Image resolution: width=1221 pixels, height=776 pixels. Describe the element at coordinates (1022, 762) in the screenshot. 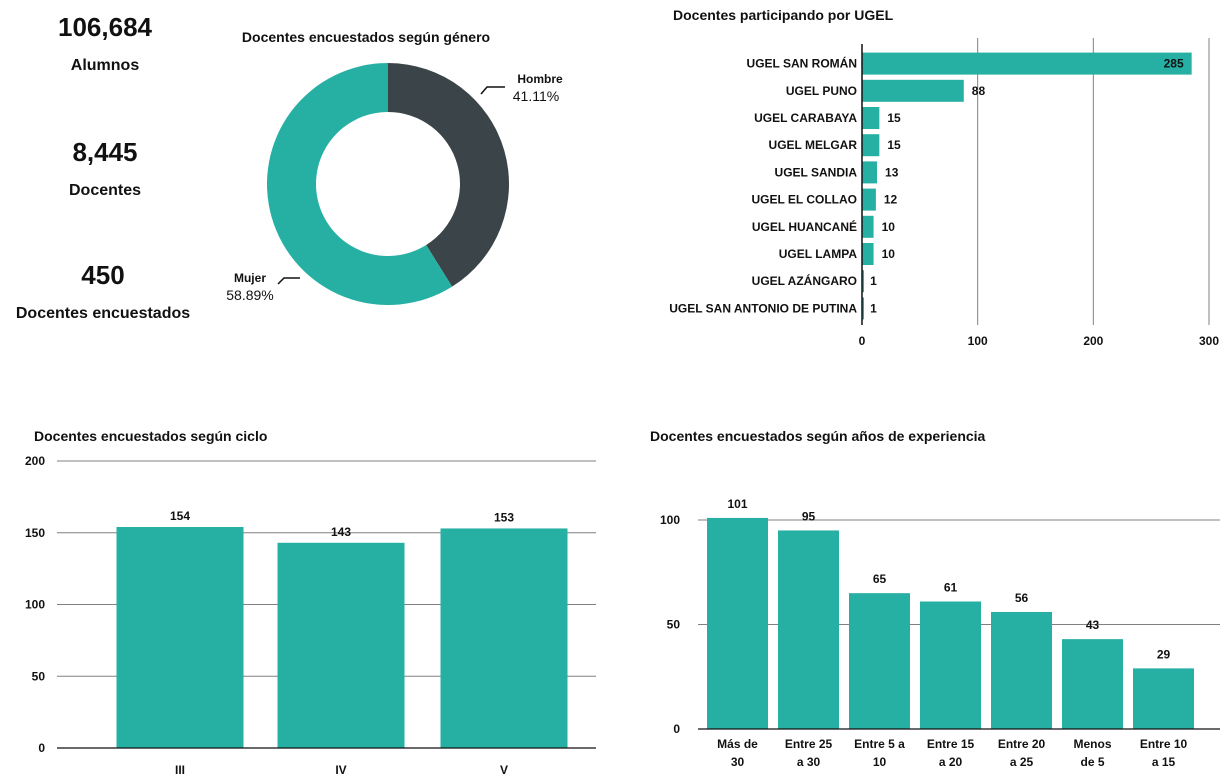

I see `exp-category-label-line2: a 25` at that location.